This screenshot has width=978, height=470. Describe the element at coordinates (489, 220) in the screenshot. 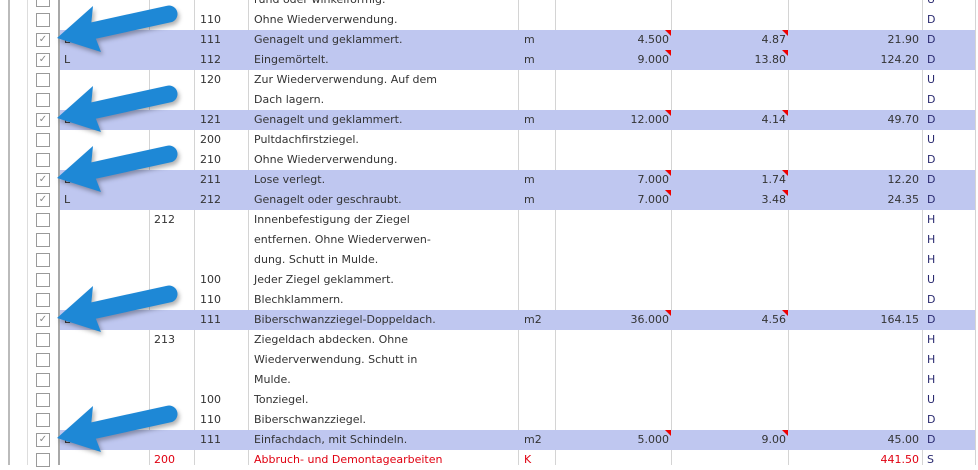

I see `table-row: 212 Innenbefestigung der Ziegel H` at that location.